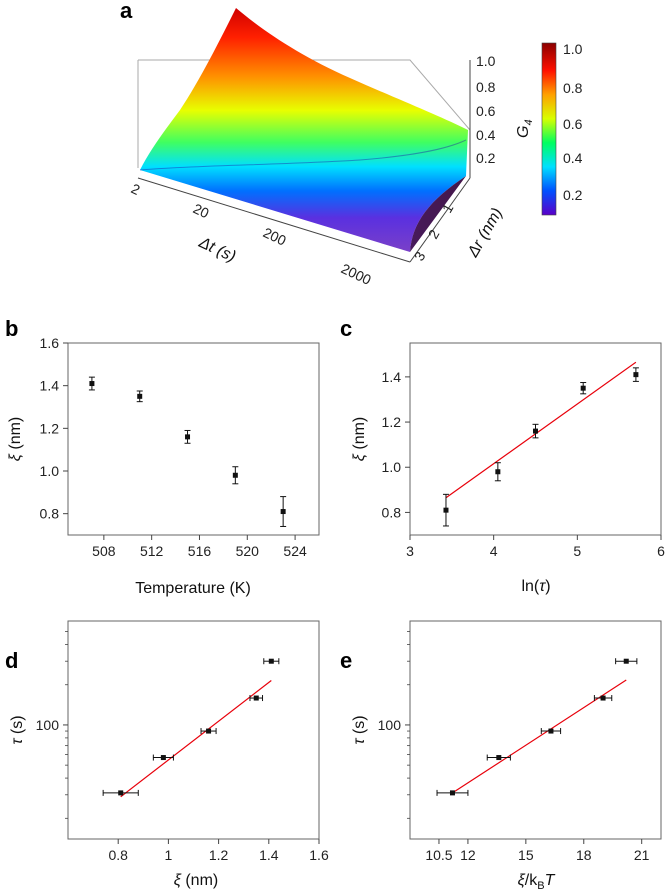 This screenshot has height=894, width=669. Describe the element at coordinates (438, 855) in the screenshot. I see `x-tick-label: 10.5` at that location.